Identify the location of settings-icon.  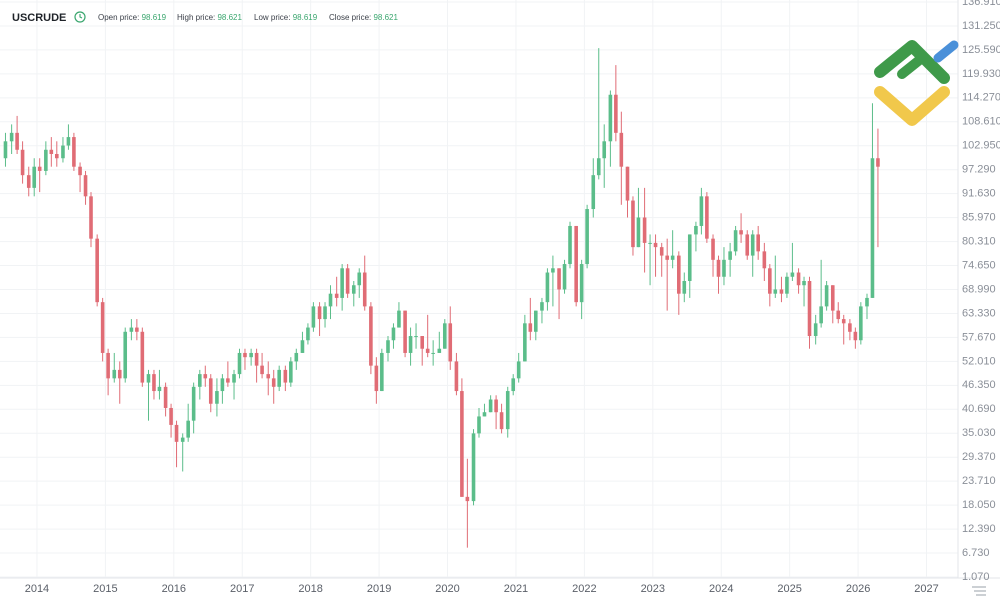
(979, 591).